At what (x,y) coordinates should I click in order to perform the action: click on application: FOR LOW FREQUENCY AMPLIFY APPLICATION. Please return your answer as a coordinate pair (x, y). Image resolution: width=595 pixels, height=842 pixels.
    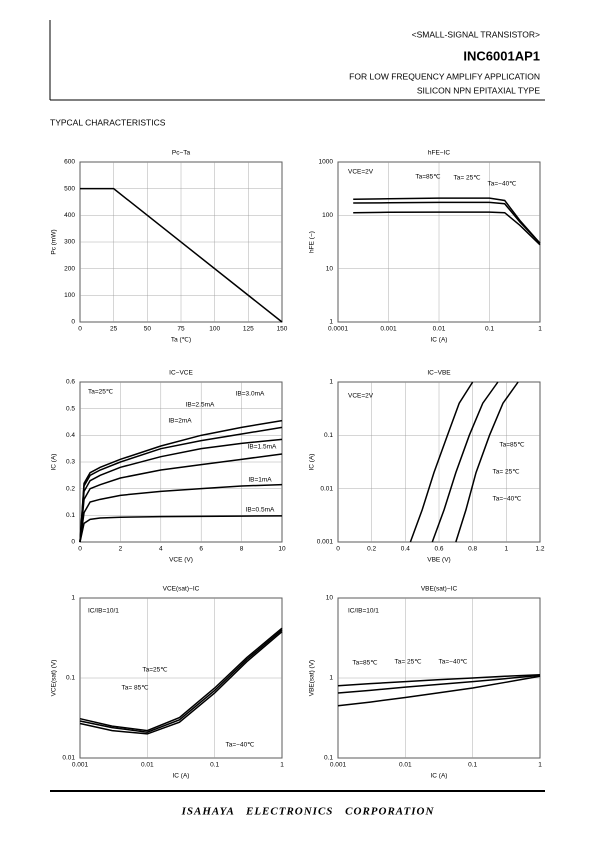
    Looking at the image, I should click on (444, 76).